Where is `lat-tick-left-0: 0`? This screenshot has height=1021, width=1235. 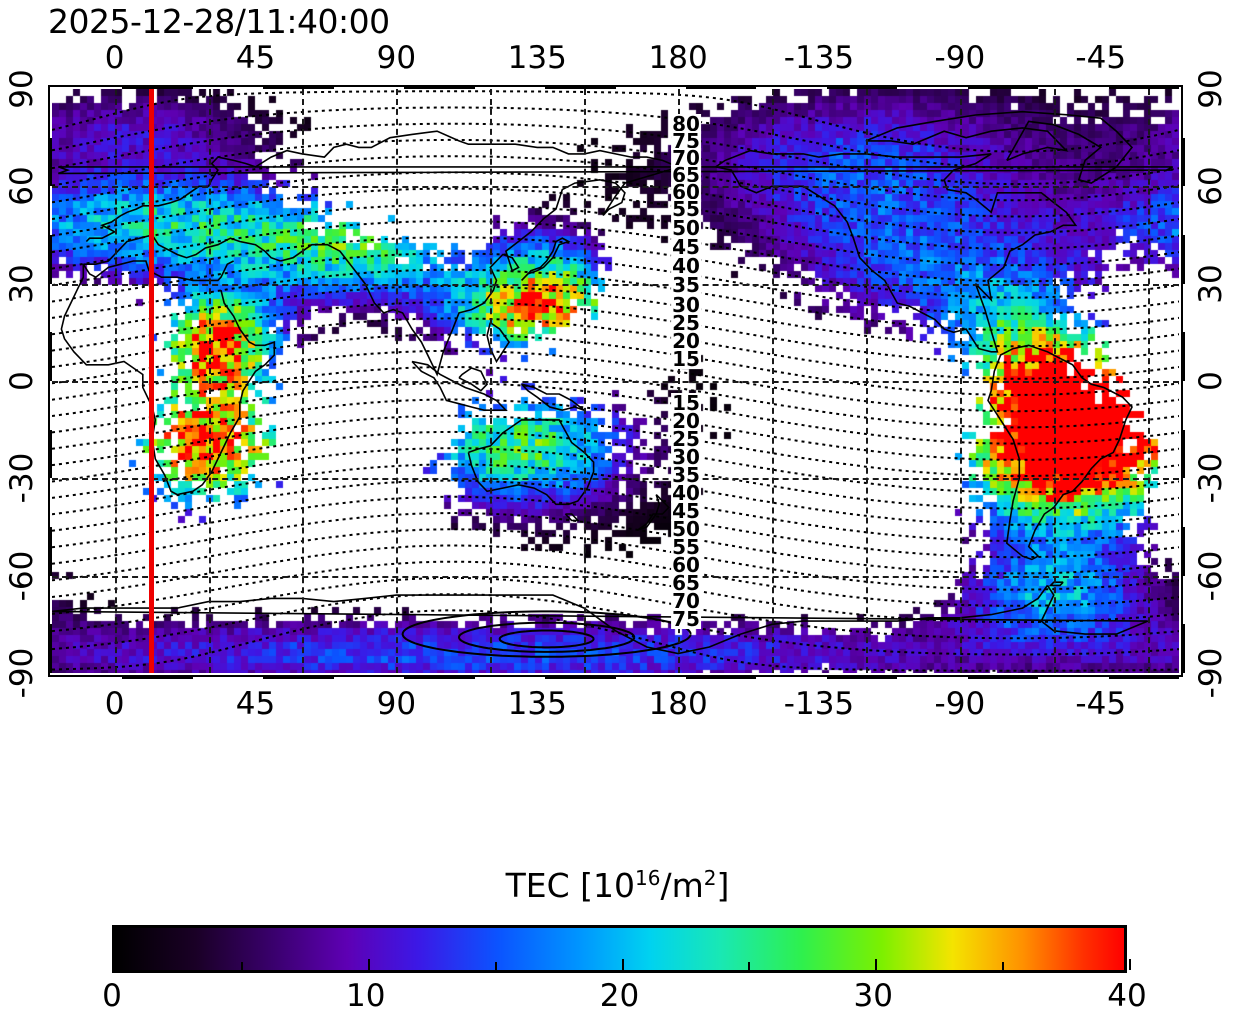 lat-tick-left-0: 0 is located at coordinates (22, 381).